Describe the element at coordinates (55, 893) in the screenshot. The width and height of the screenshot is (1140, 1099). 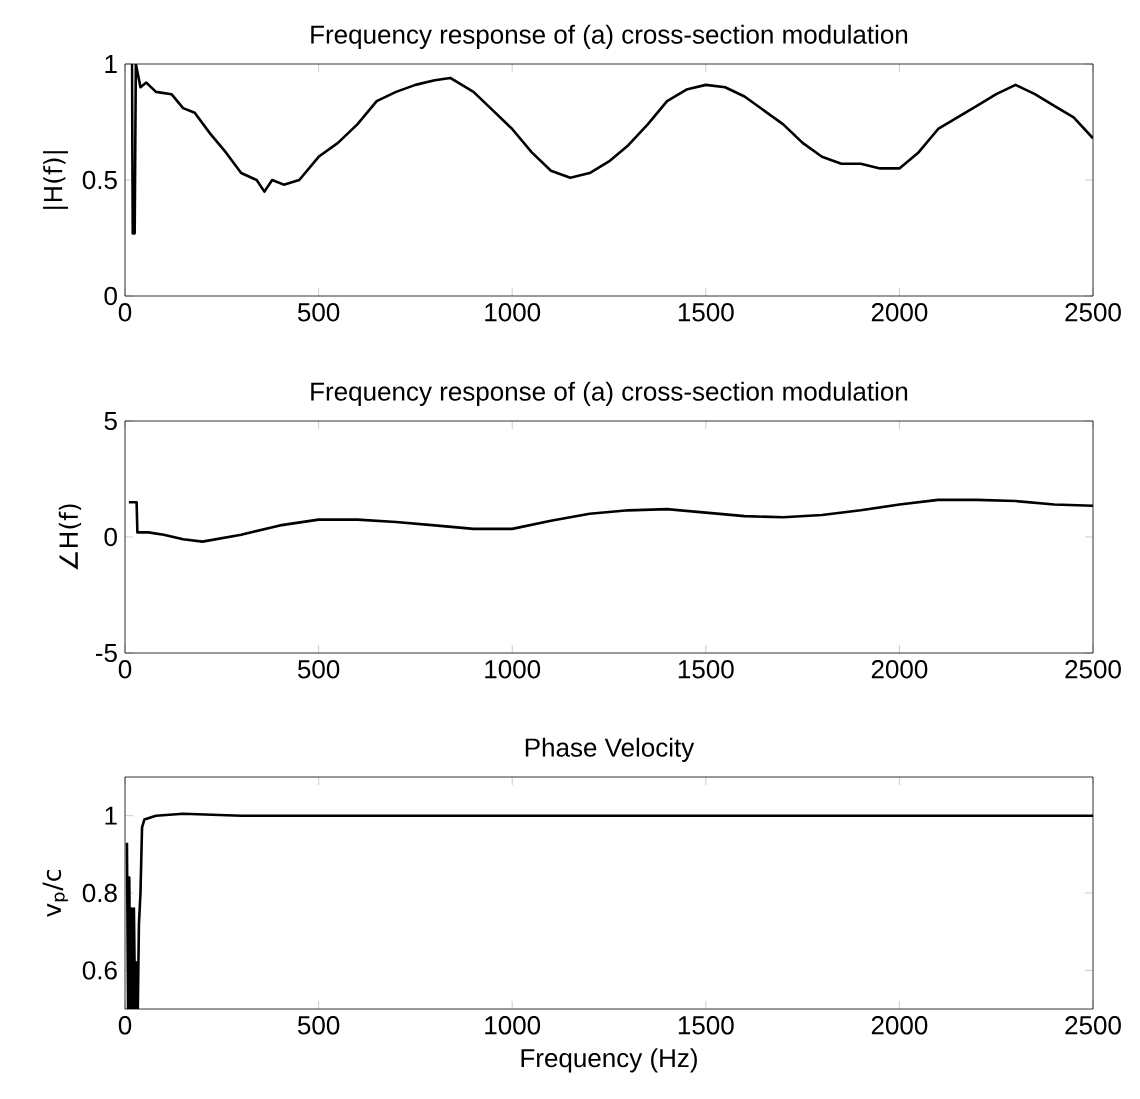
I see `y-axis-title: v$_{p}$/c` at that location.